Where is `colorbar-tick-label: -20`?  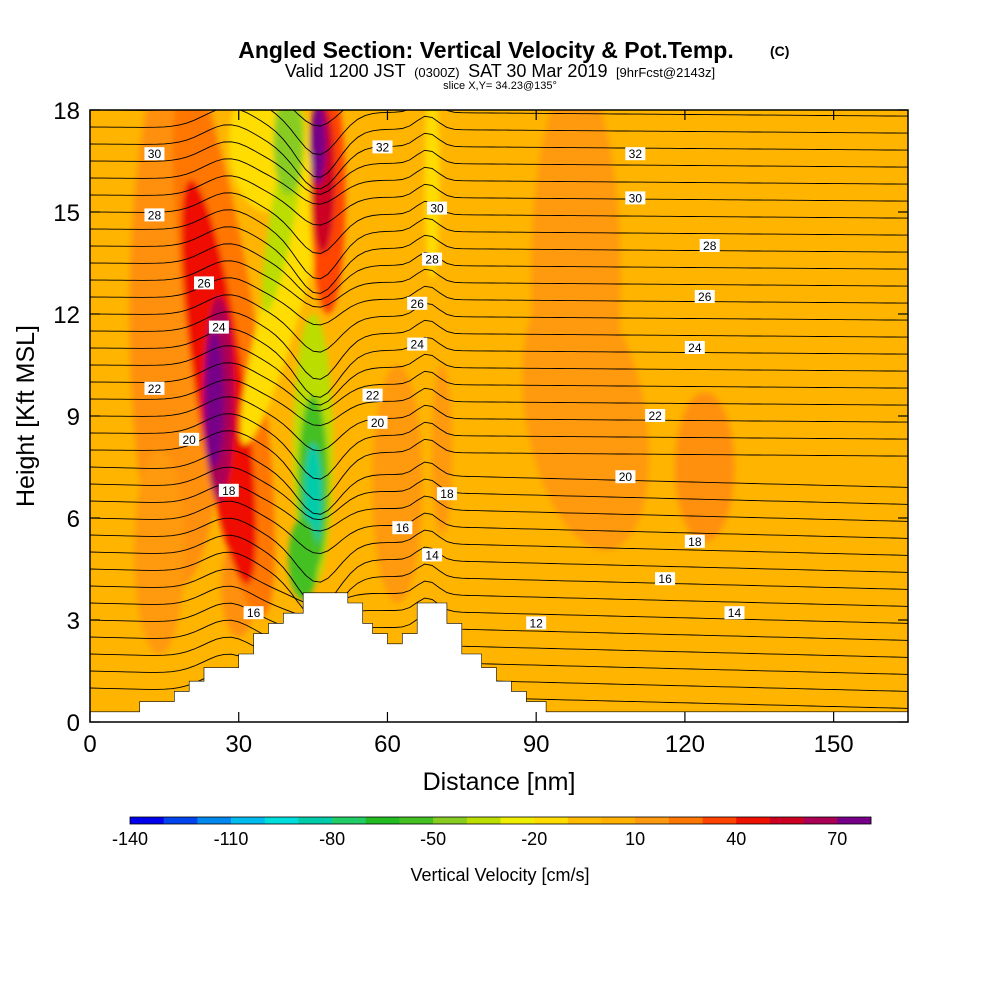
colorbar-tick-label: -20 is located at coordinates (534, 839).